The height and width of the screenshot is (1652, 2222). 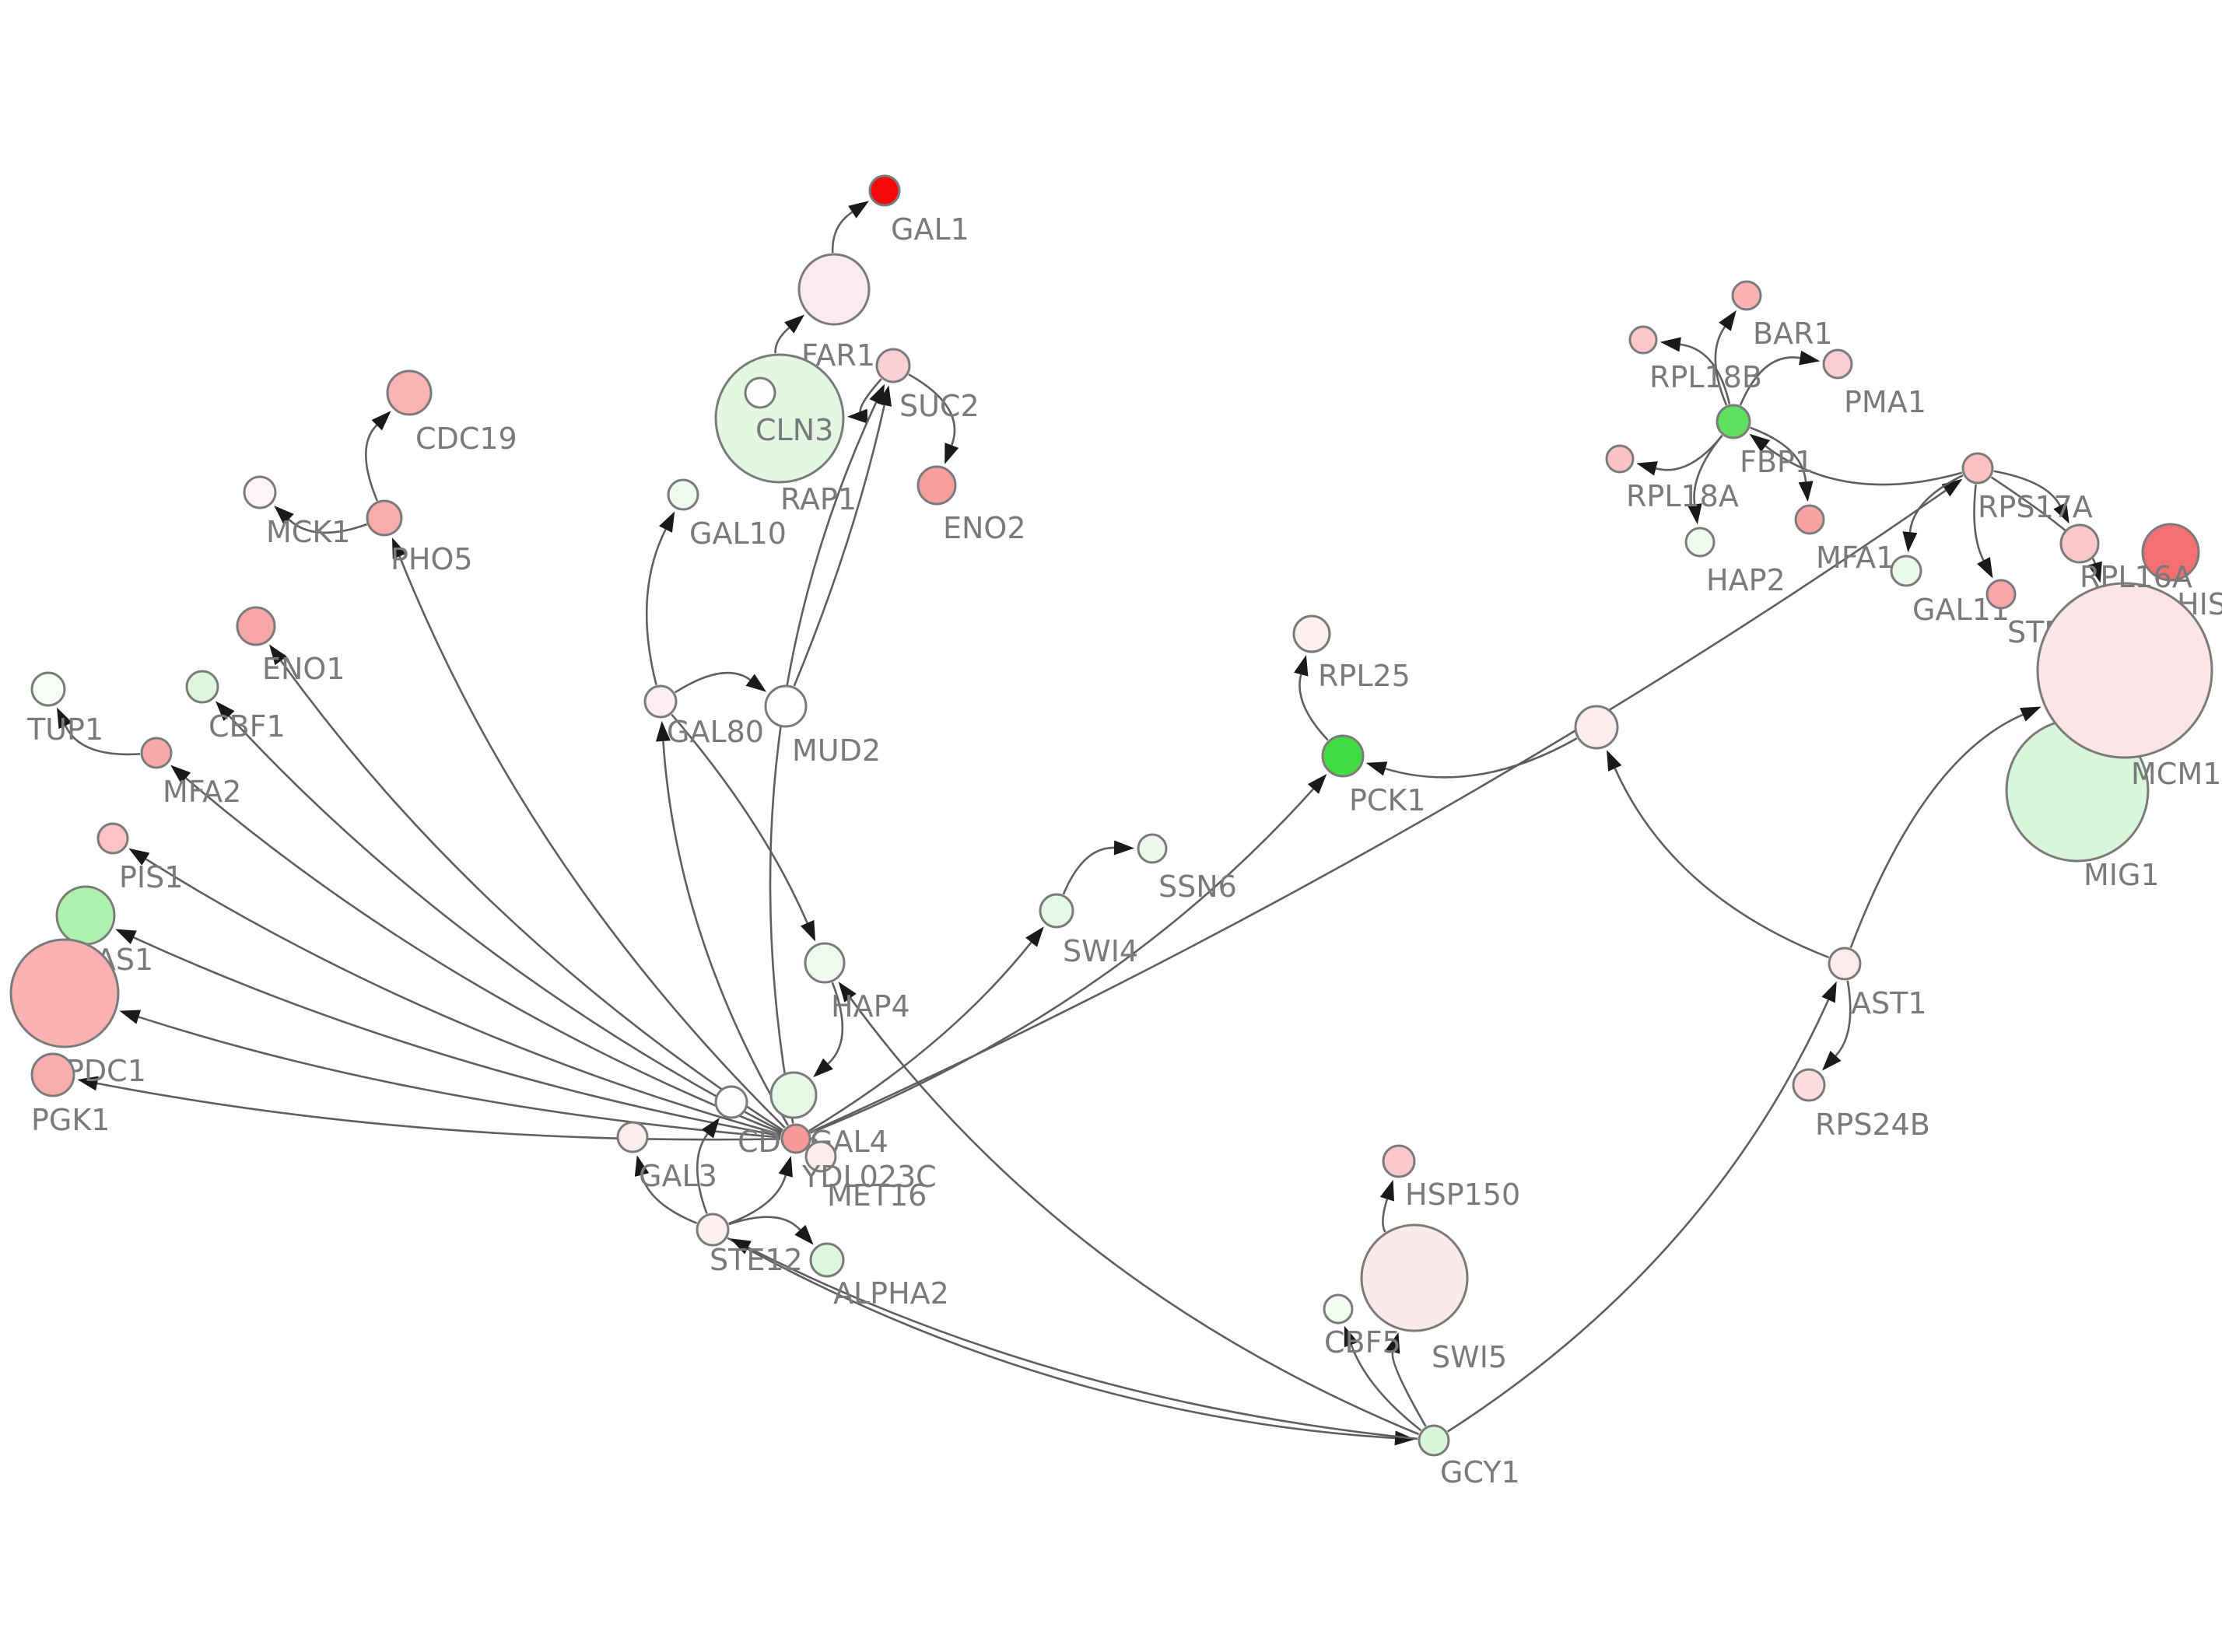 I want to click on edge-YDL023C-PCK1, so click(x=1068, y=954).